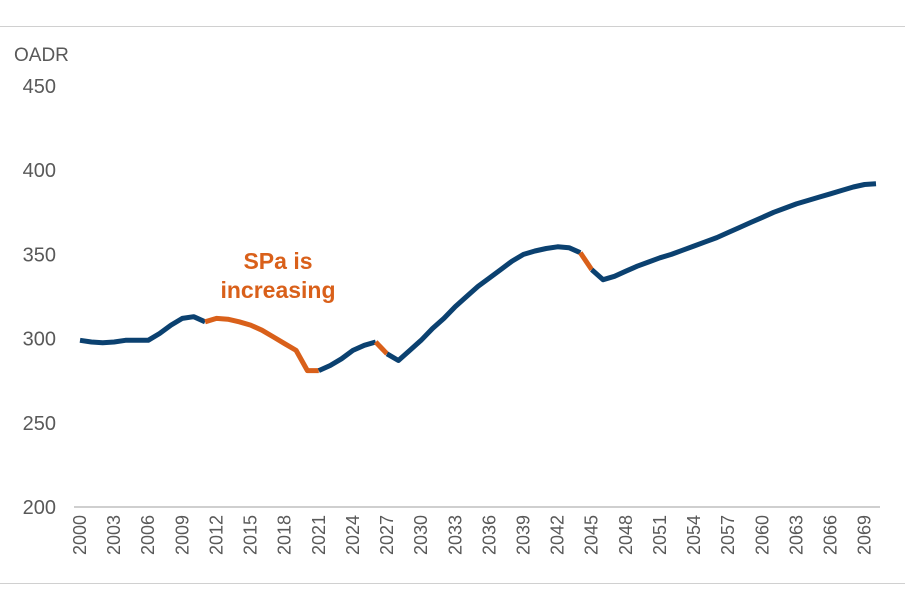 The image size is (905, 613). What do you see at coordinates (285, 535) in the screenshot?
I see `x-tick-label: 2018` at bounding box center [285, 535].